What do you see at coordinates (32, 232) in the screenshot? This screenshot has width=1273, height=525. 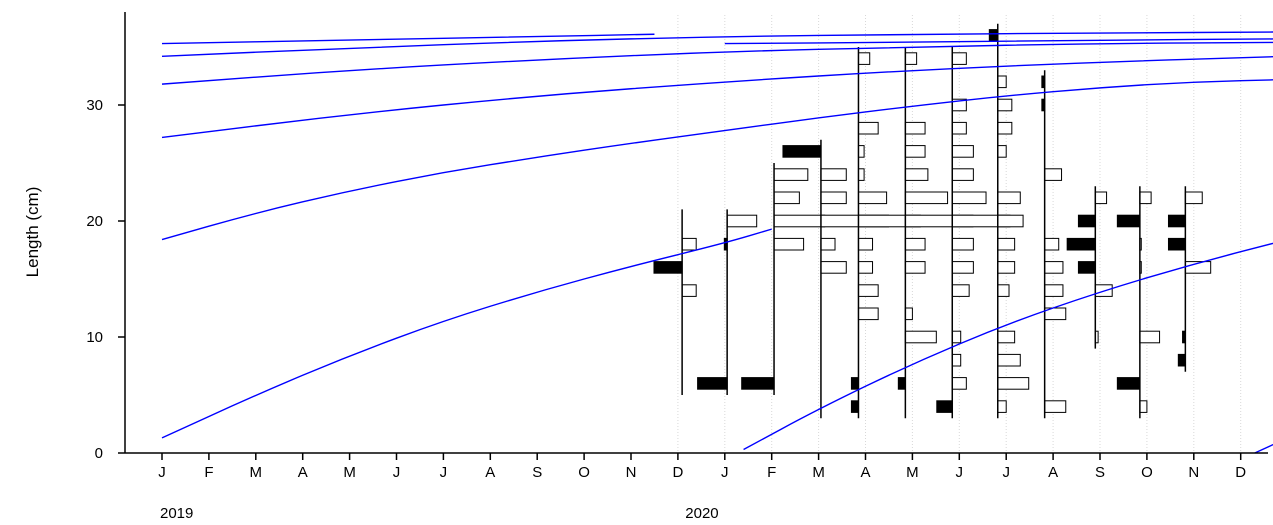 I see `y-axis-title: Length (cm)` at bounding box center [32, 232].